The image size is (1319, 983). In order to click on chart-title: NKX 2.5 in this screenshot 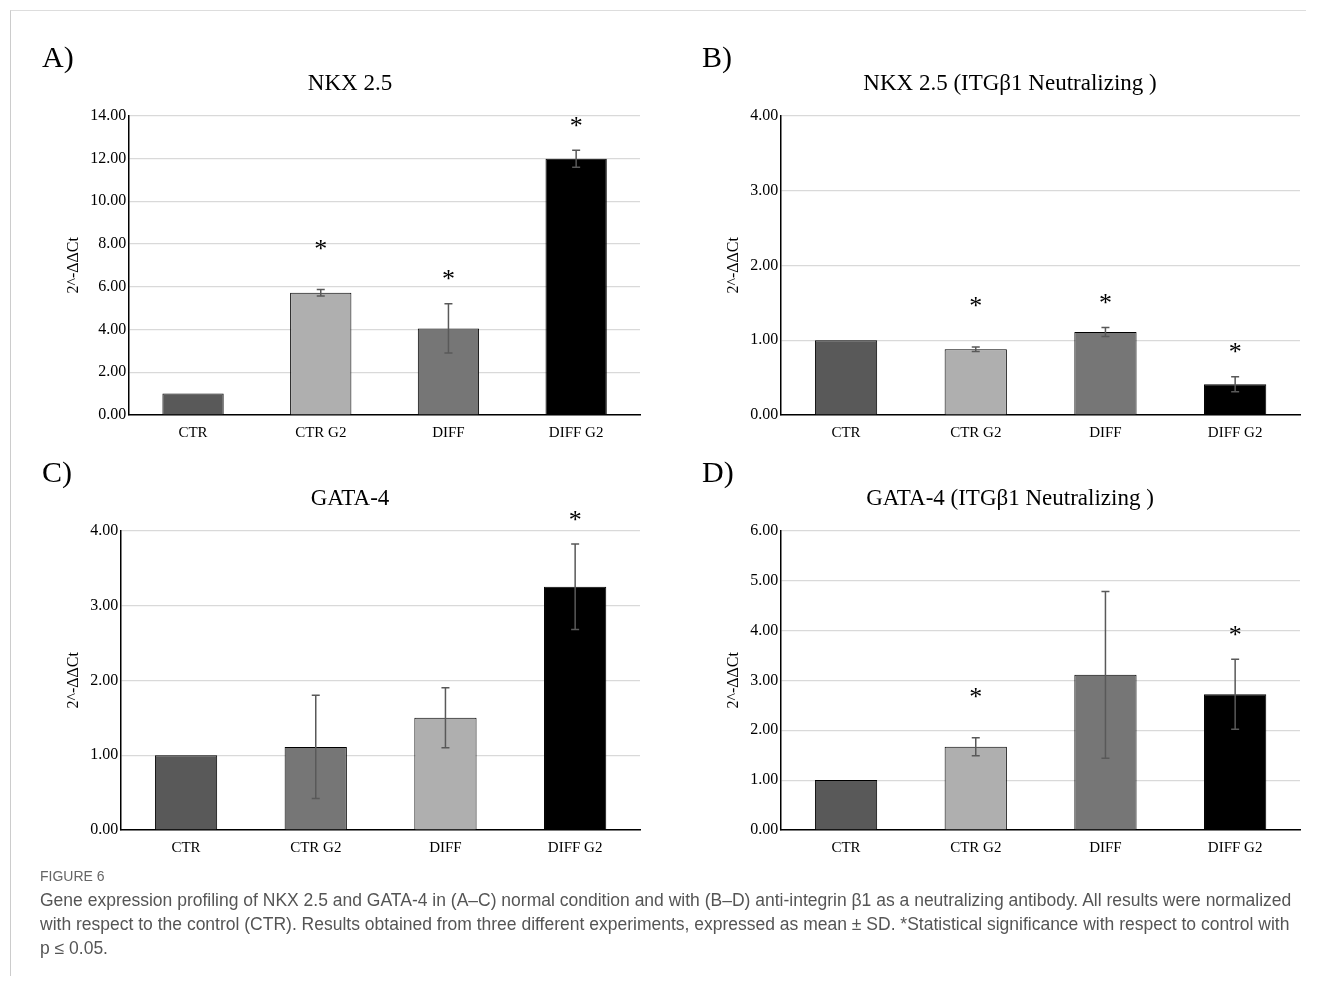, I will do `click(350, 82)`.